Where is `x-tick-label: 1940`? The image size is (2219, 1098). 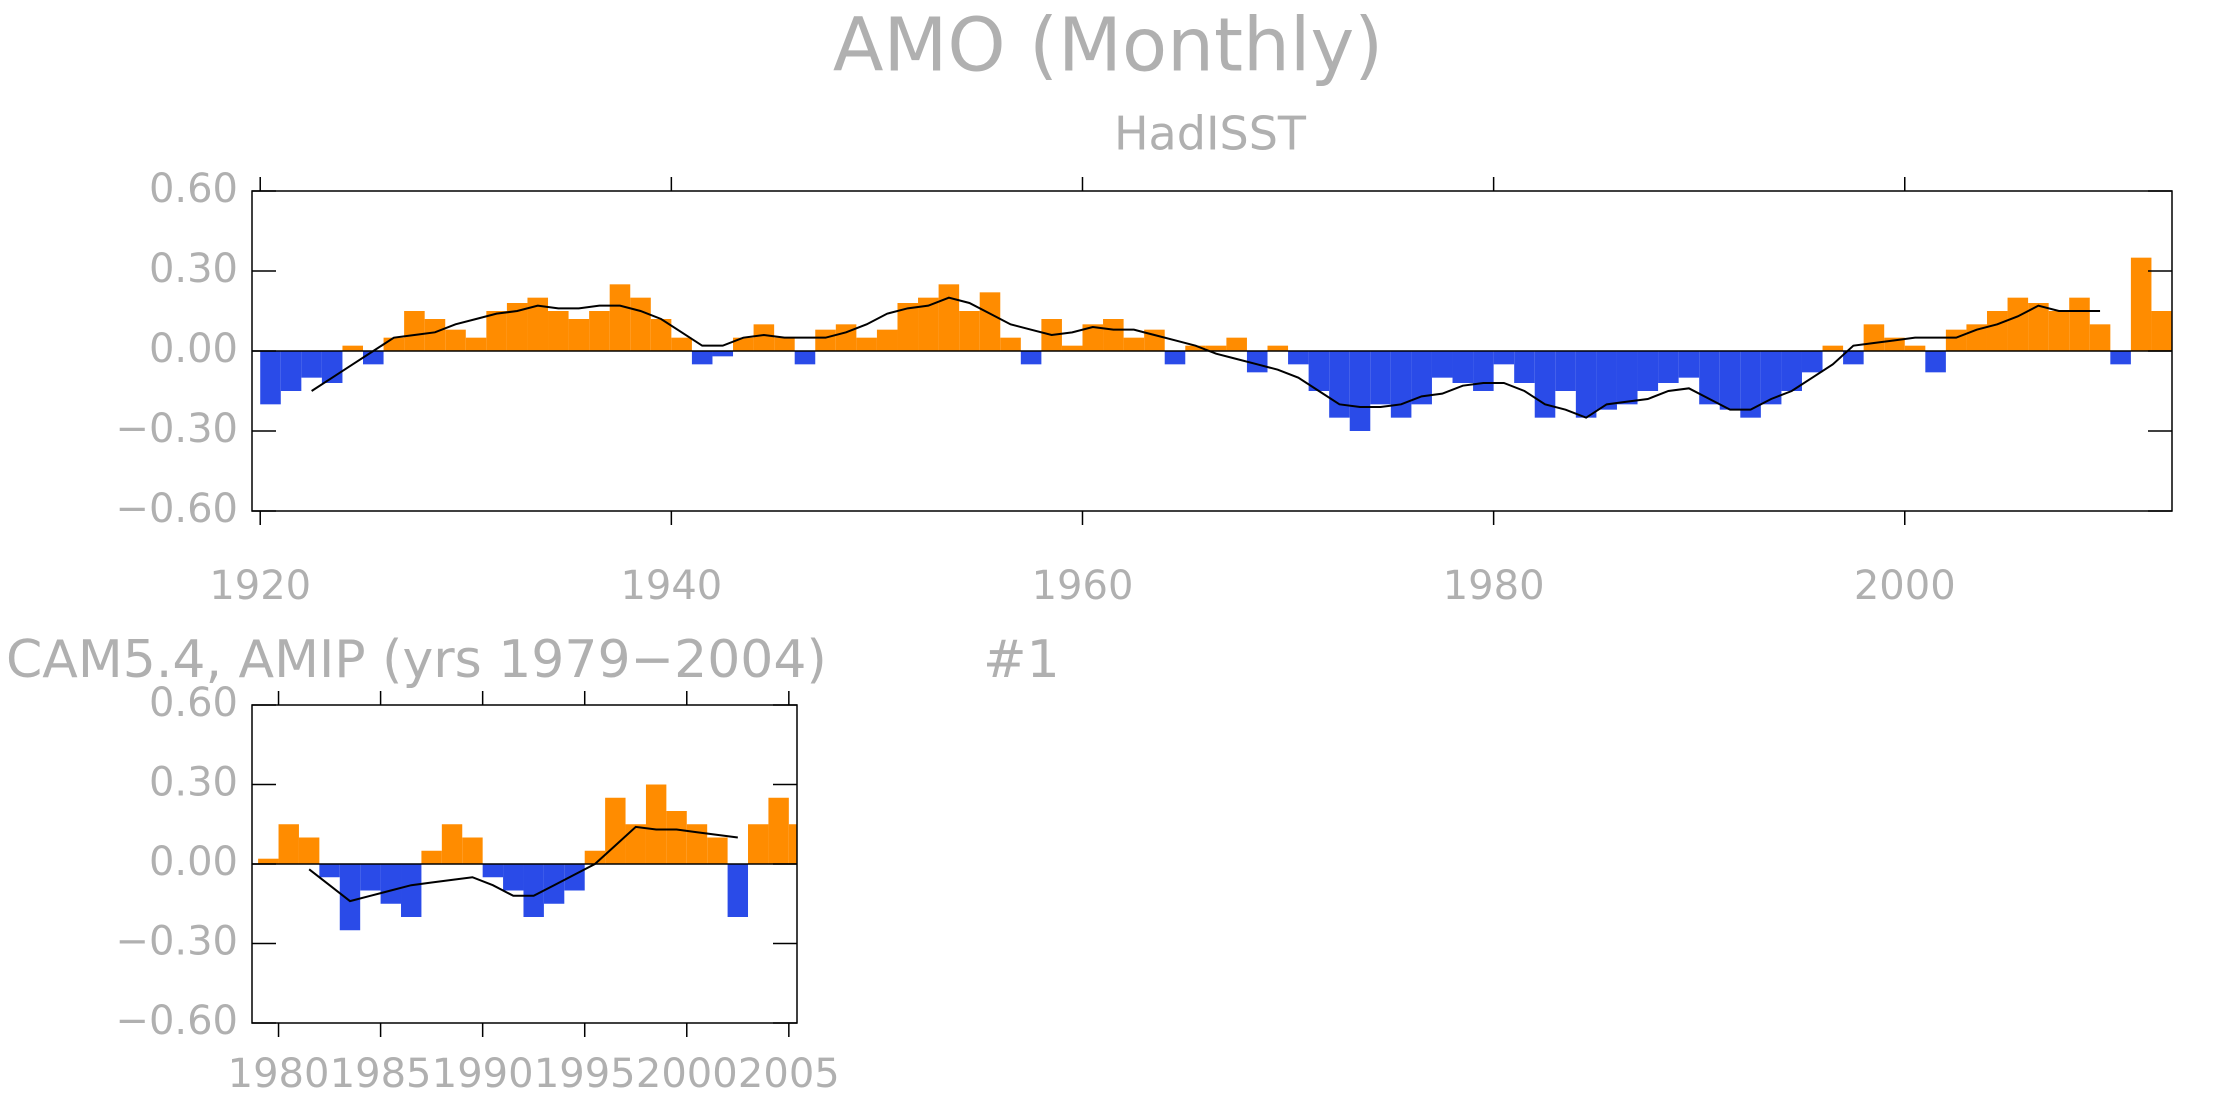 x-tick-label: 1940 is located at coordinates (671, 586).